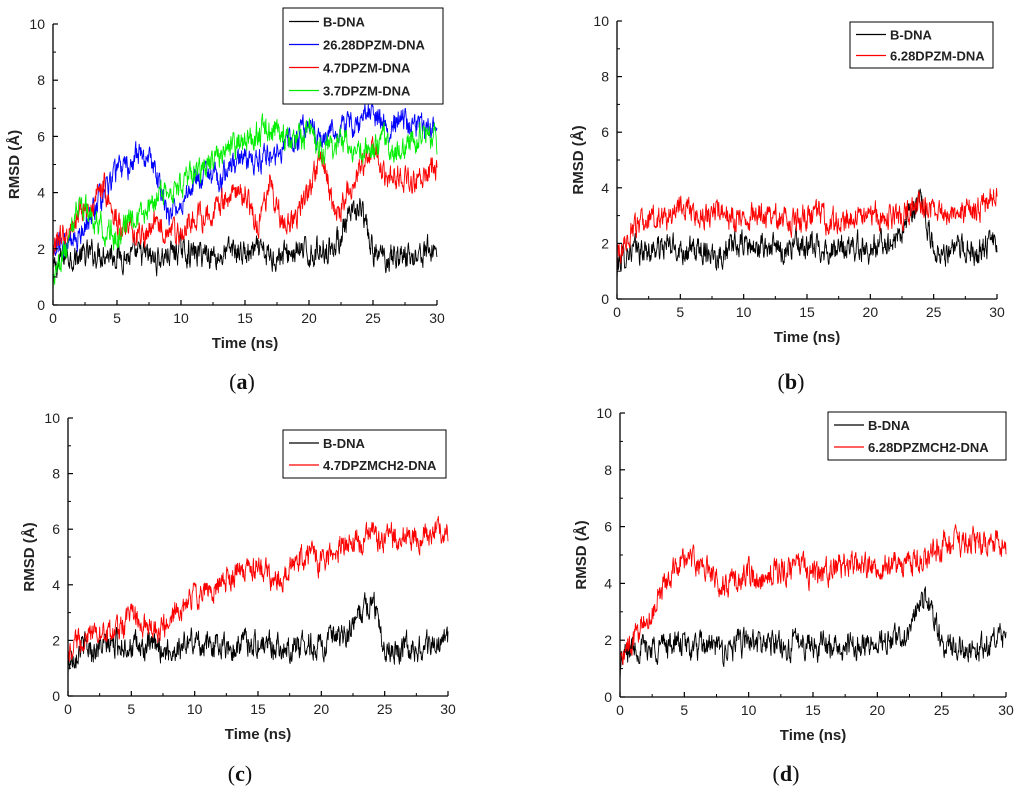  Describe the element at coordinates (367, 68) in the screenshot. I see `legend-label: 4.7DPZM-DNA` at that location.